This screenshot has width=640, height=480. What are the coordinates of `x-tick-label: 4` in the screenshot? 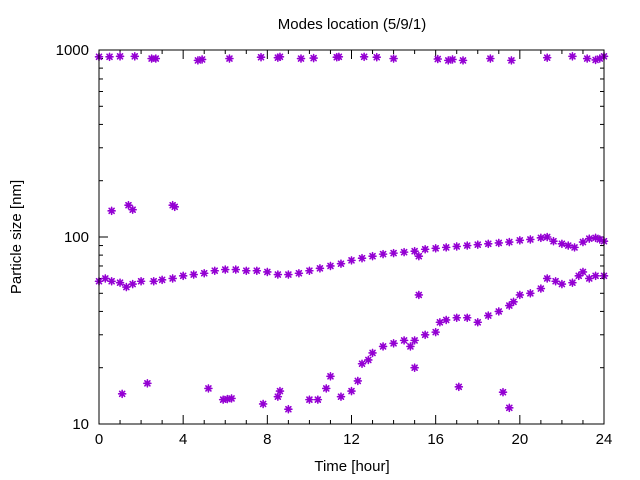 It's located at (183, 439).